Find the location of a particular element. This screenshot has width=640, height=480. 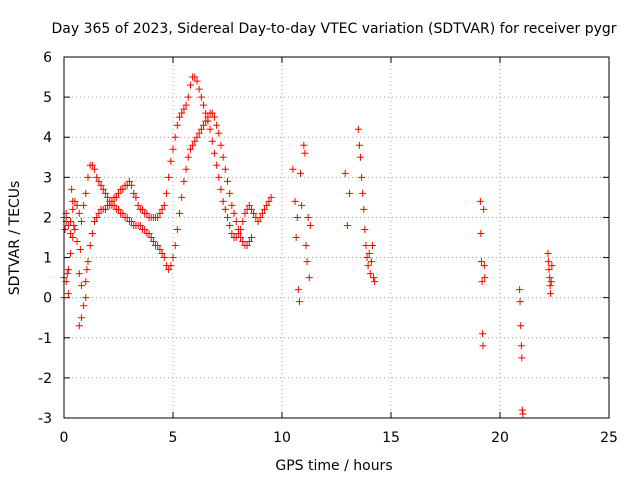

x-tick-label: 25 is located at coordinates (609, 438).